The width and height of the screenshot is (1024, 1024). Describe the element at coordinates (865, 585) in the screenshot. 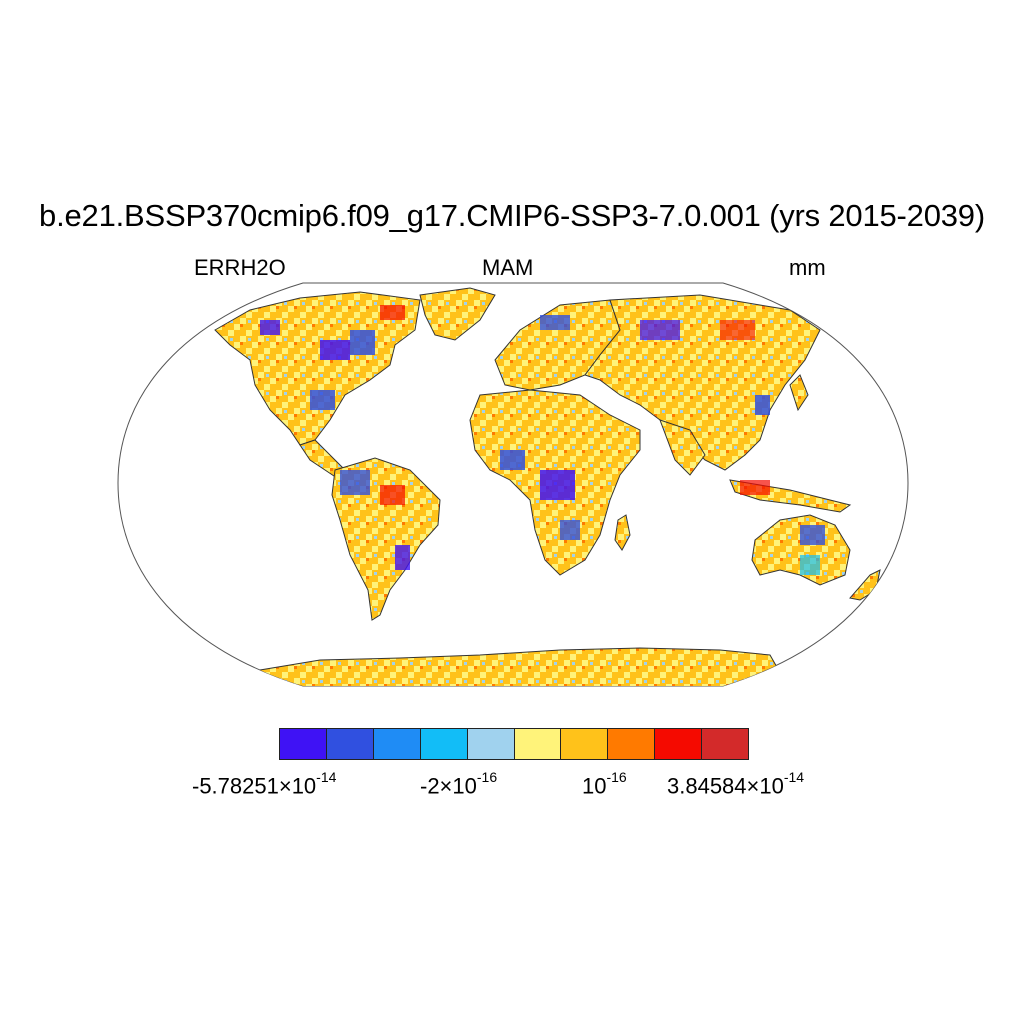

I see `new-zealand` at that location.